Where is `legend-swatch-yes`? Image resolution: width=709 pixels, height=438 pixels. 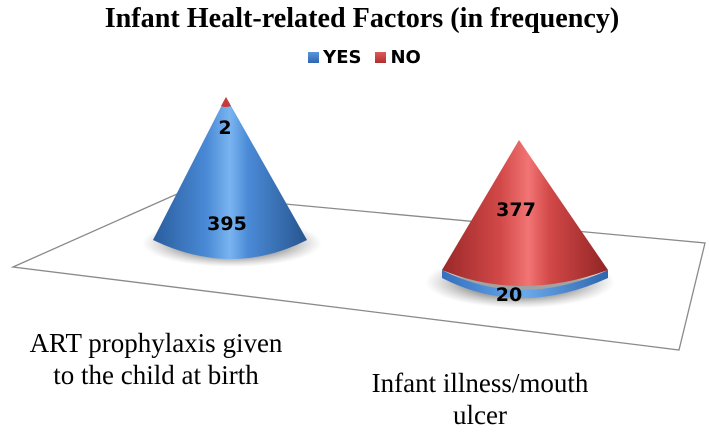 legend-swatch-yes is located at coordinates (314, 57).